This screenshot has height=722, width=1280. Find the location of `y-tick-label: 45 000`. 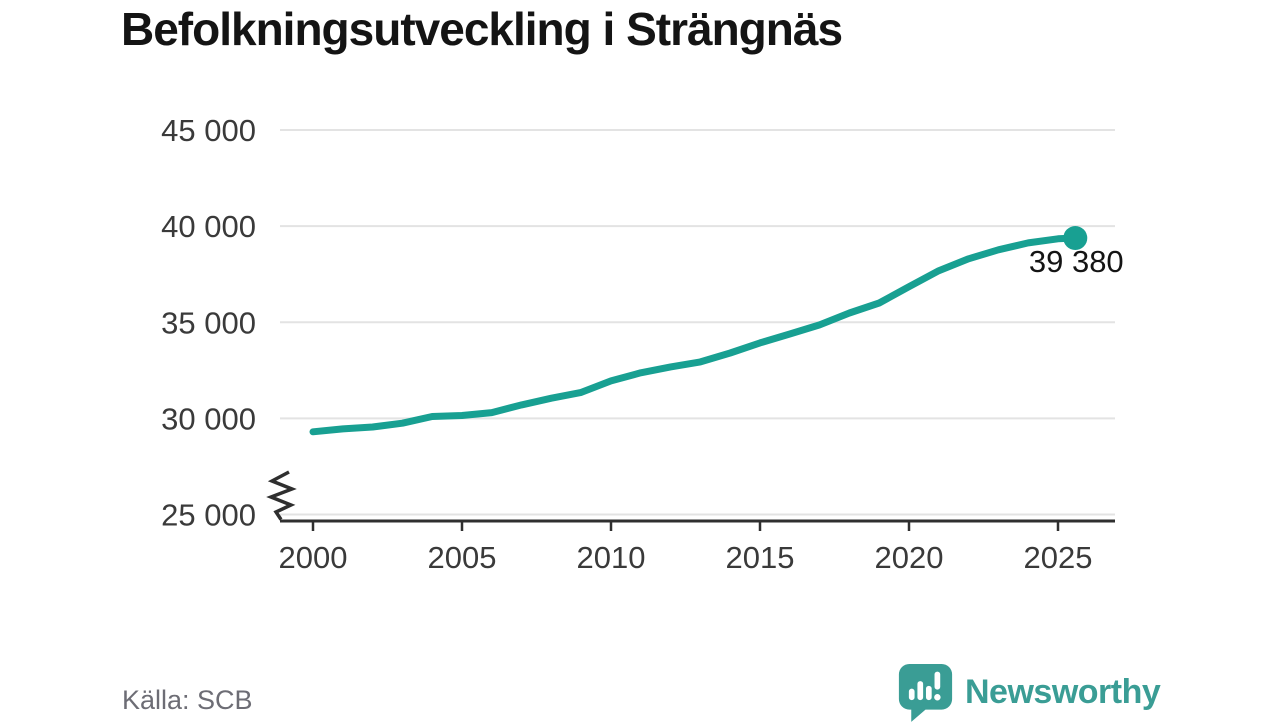

y-tick-label: 45 000 is located at coordinates (208, 130).